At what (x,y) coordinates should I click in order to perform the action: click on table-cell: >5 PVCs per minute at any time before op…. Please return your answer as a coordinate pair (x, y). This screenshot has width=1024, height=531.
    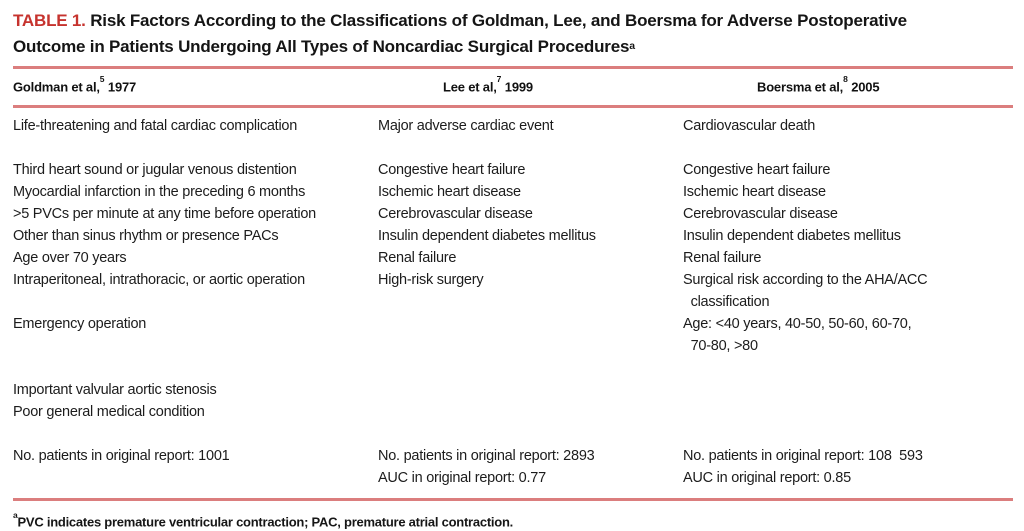
    Looking at the image, I should click on (164, 214).